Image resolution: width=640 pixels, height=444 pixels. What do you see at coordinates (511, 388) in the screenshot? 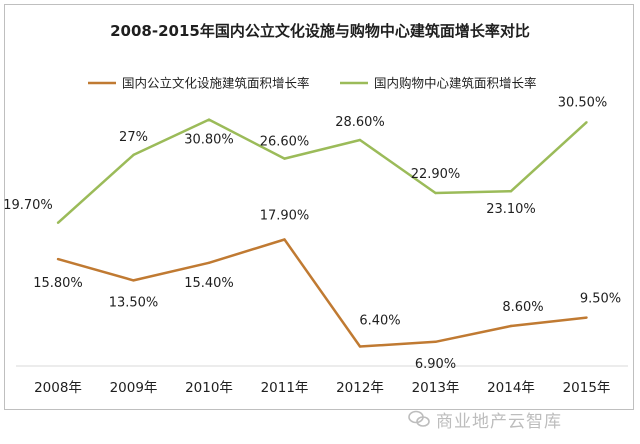
I see `x-tick-label: 2014年` at bounding box center [511, 388].